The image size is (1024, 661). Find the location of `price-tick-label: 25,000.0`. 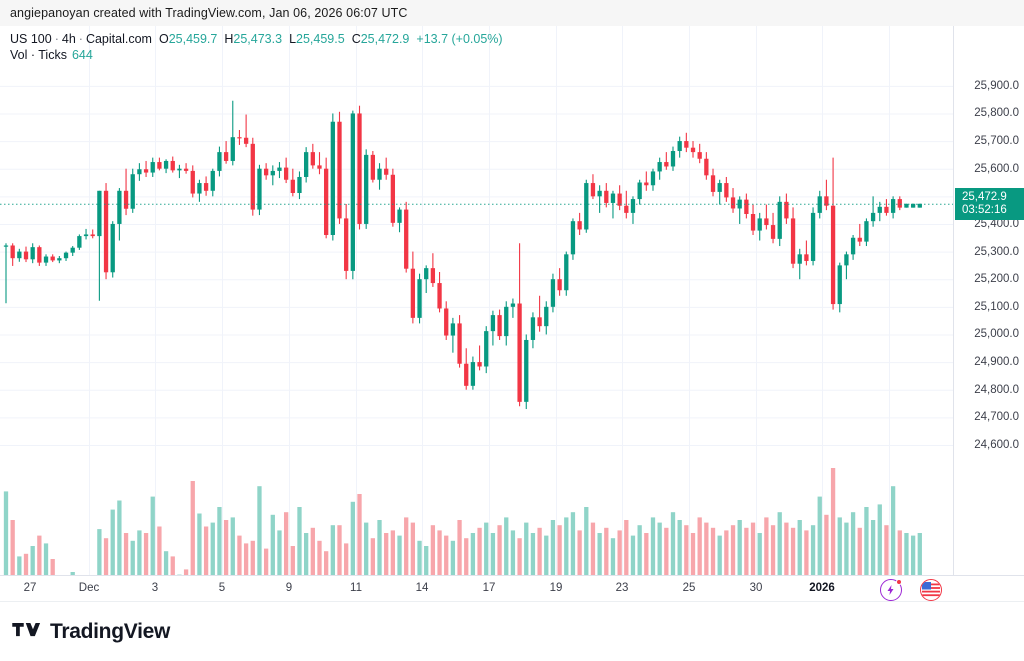

price-tick-label: 25,000.0 is located at coordinates (996, 334).